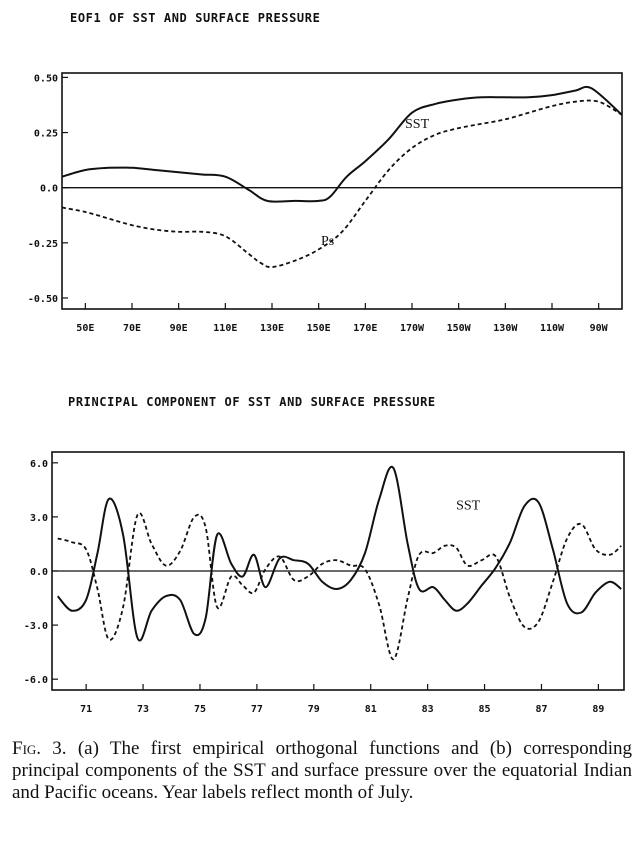 This screenshot has width=644, height=846. I want to click on chart-title: EOF1 OF SST AND SURFACE PRESSURE, so click(195, 18).